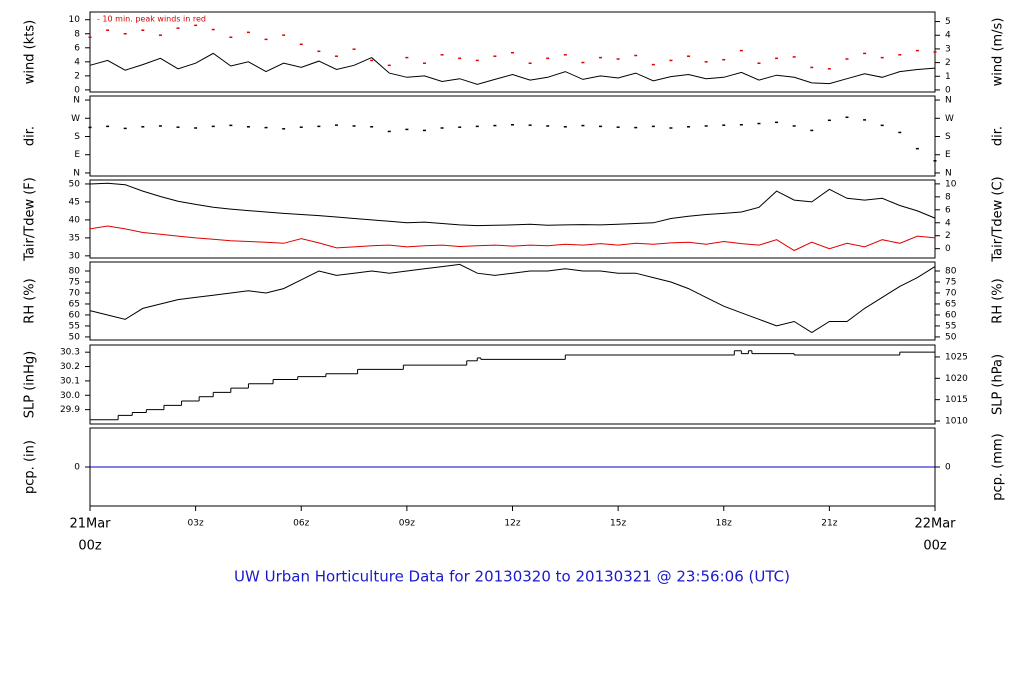  Describe the element at coordinates (956, 379) in the screenshot. I see `tick-label: 1020` at that location.